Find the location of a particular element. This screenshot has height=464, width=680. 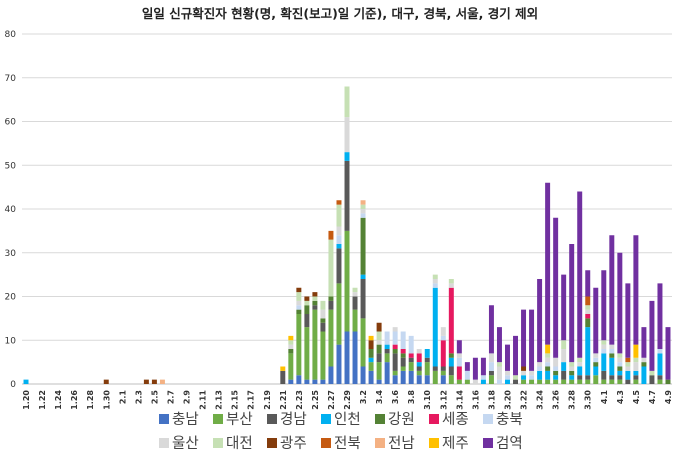

y-tick-label: 30 is located at coordinates (11, 254).